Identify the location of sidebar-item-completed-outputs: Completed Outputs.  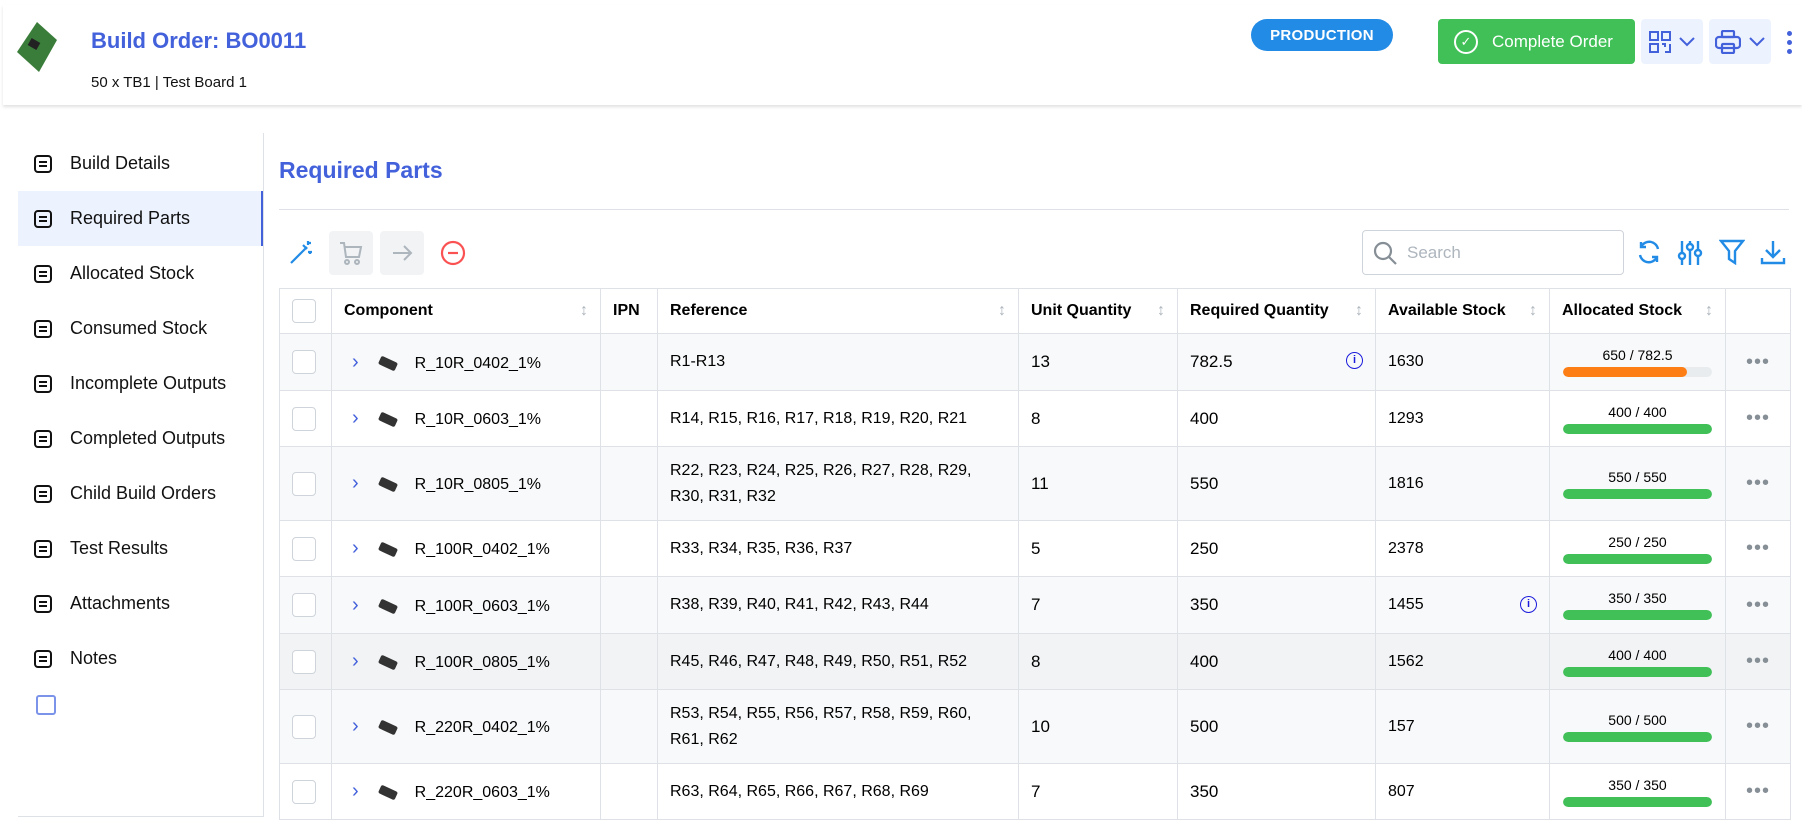
(140, 438).